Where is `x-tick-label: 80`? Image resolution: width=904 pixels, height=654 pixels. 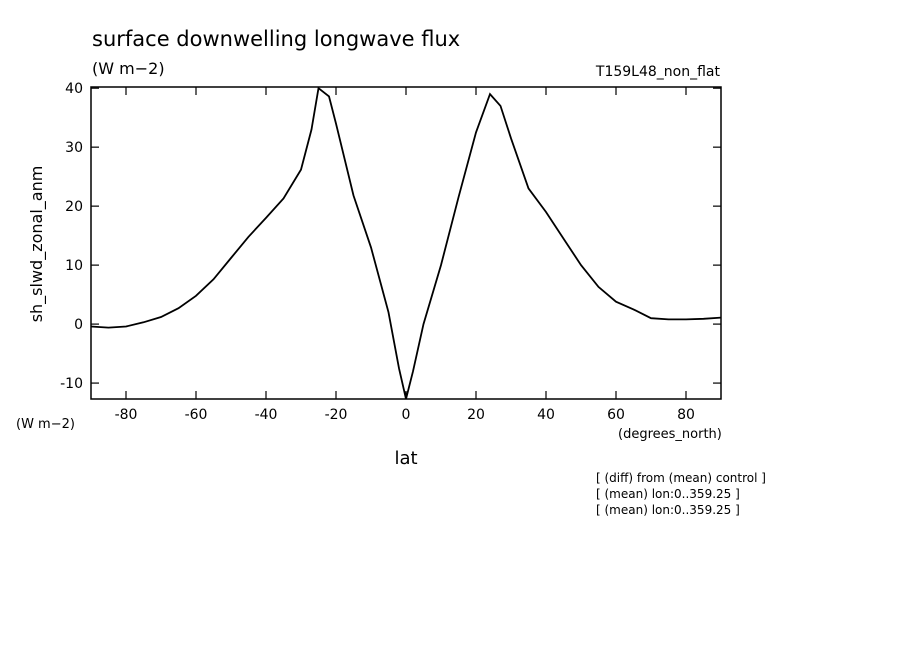 x-tick-label: 80 is located at coordinates (686, 415).